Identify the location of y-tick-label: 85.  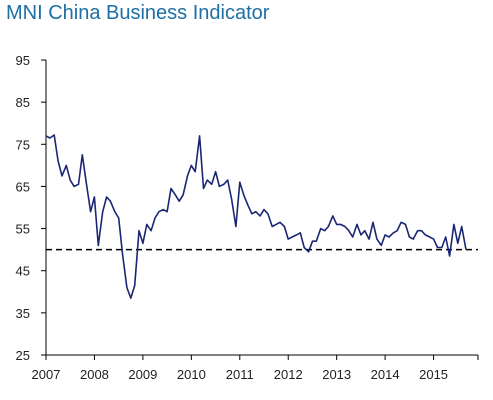
(23, 102).